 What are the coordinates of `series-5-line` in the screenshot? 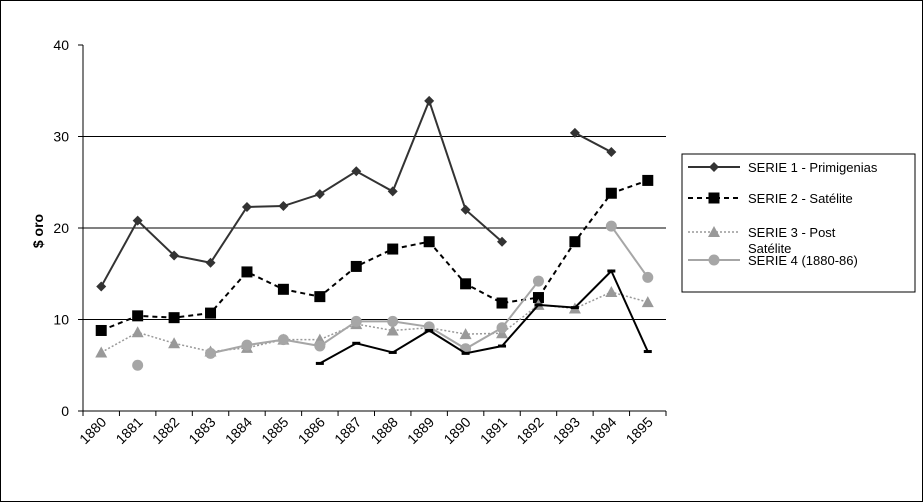 It's located at (484, 317).